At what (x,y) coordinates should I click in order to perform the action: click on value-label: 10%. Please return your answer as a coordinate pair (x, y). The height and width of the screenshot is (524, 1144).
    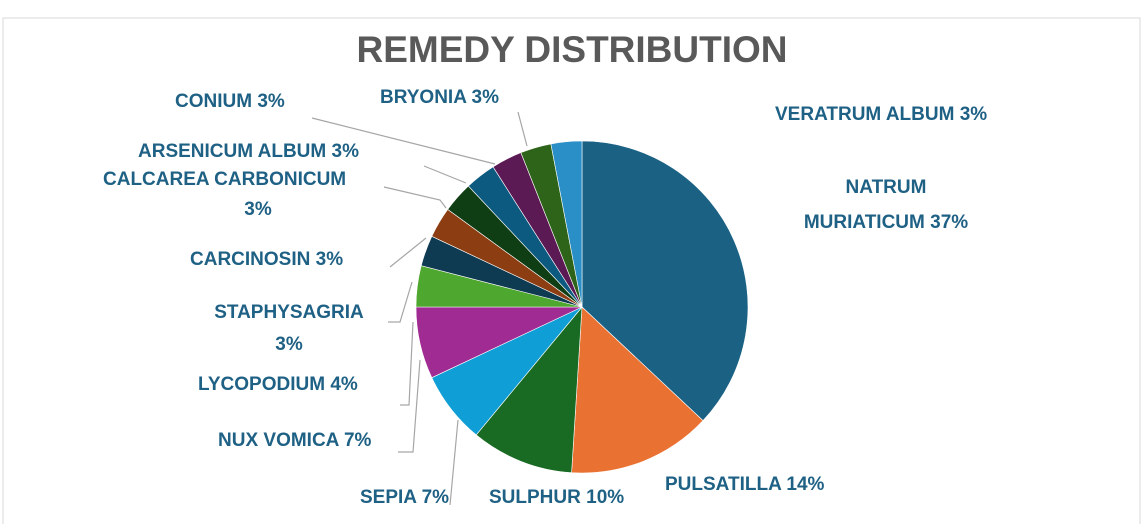
    Looking at the image, I should click on (605, 497).